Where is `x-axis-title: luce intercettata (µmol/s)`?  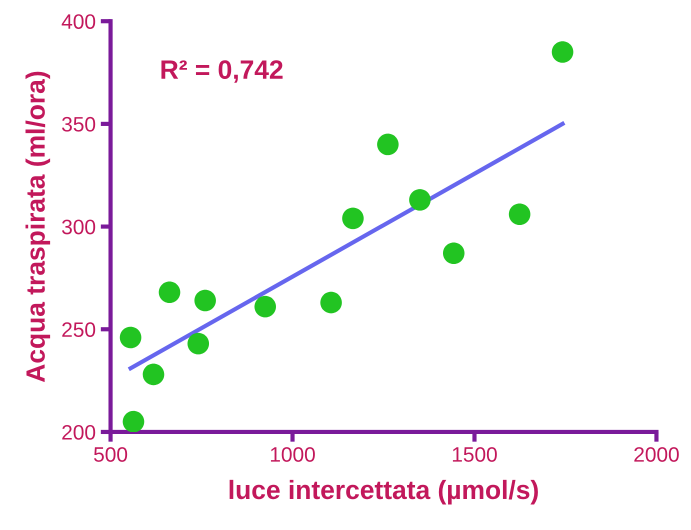 x-axis-title: luce intercettata (µmol/s) is located at coordinates (384, 492).